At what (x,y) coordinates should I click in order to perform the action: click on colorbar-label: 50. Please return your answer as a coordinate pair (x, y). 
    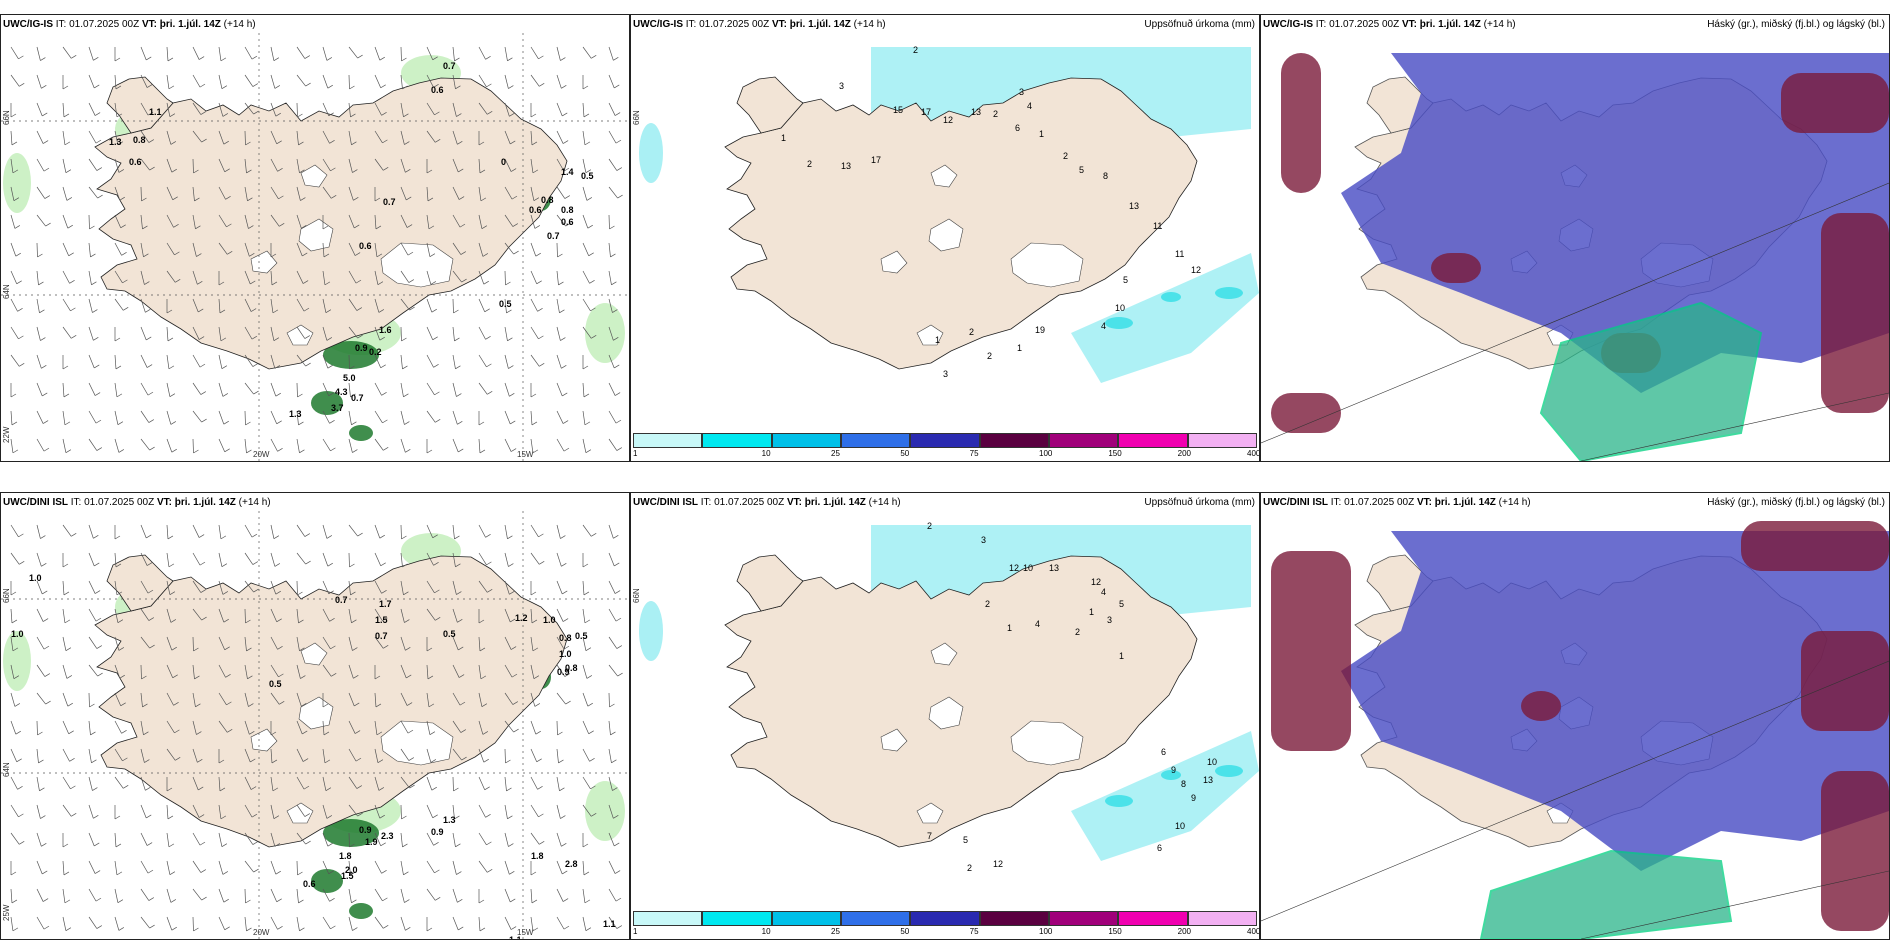
    Looking at the image, I should click on (905, 931).